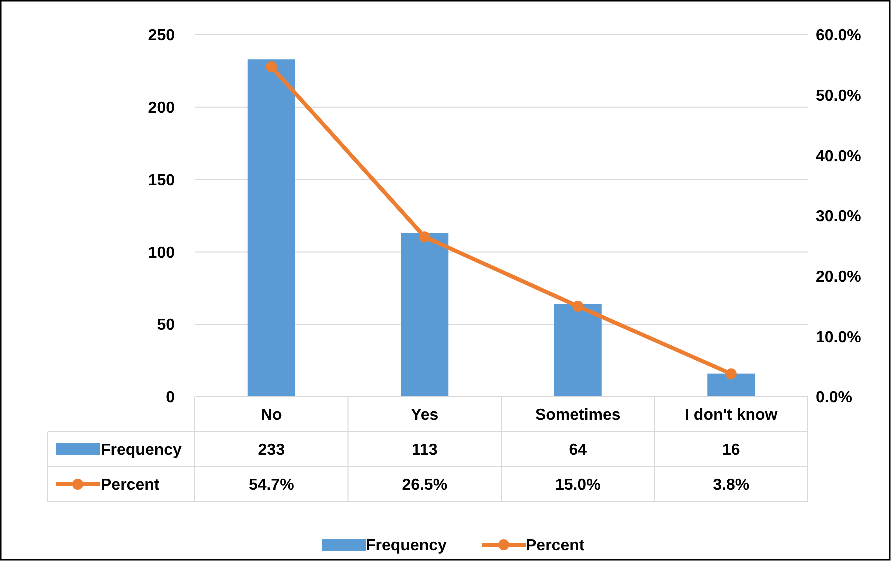 The width and height of the screenshot is (891, 561). What do you see at coordinates (555, 546) in the screenshot?
I see `text: Percent` at bounding box center [555, 546].